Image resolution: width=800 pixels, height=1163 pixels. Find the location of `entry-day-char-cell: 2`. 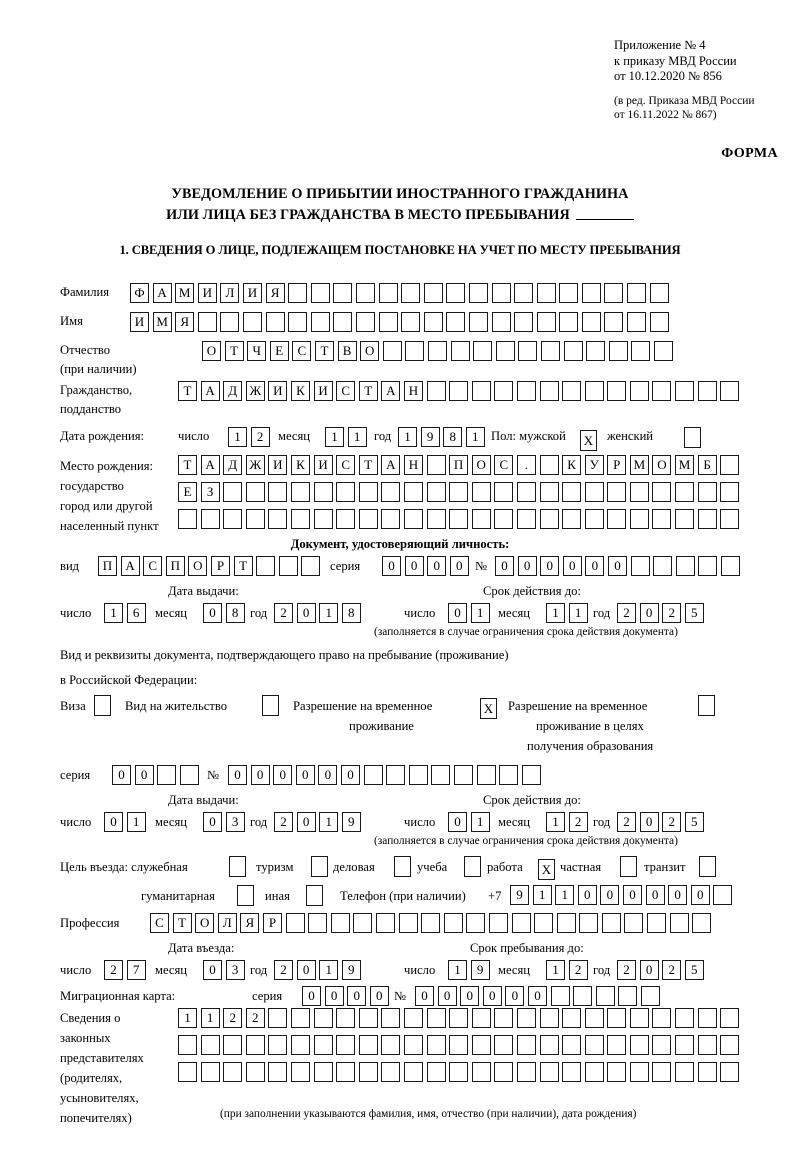

entry-day-char-cell: 2 is located at coordinates (113, 970).